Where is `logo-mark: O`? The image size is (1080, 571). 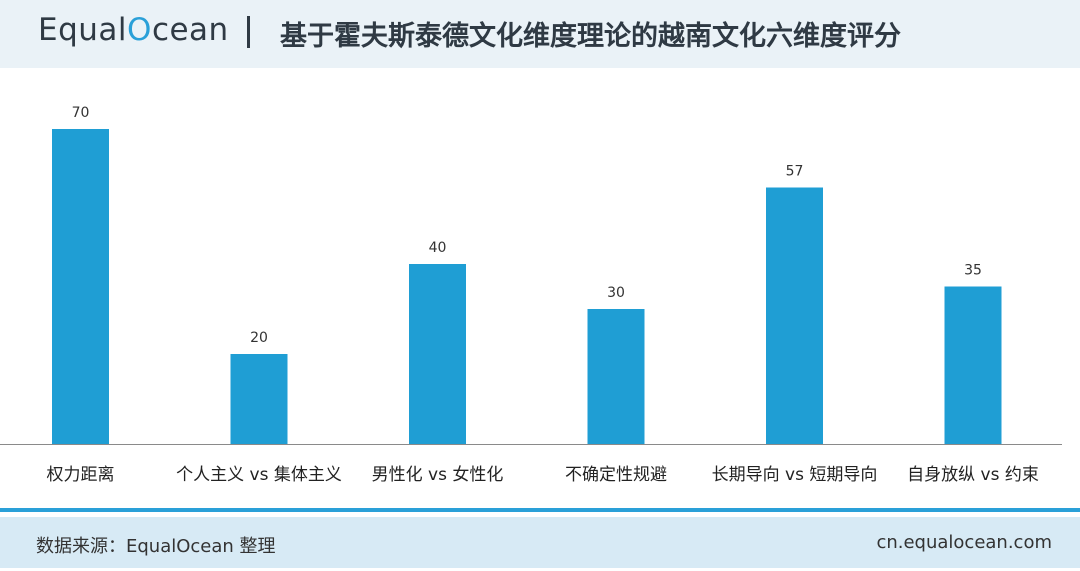 logo-mark: O is located at coordinates (139, 30).